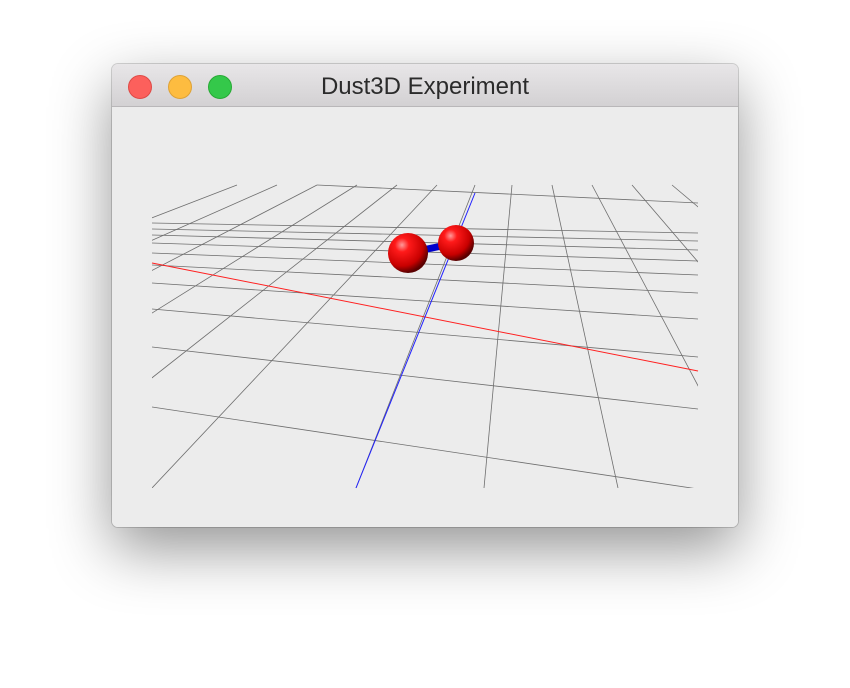 This screenshot has height=688, width=850. What do you see at coordinates (220, 87) in the screenshot?
I see `zoom-button` at bounding box center [220, 87].